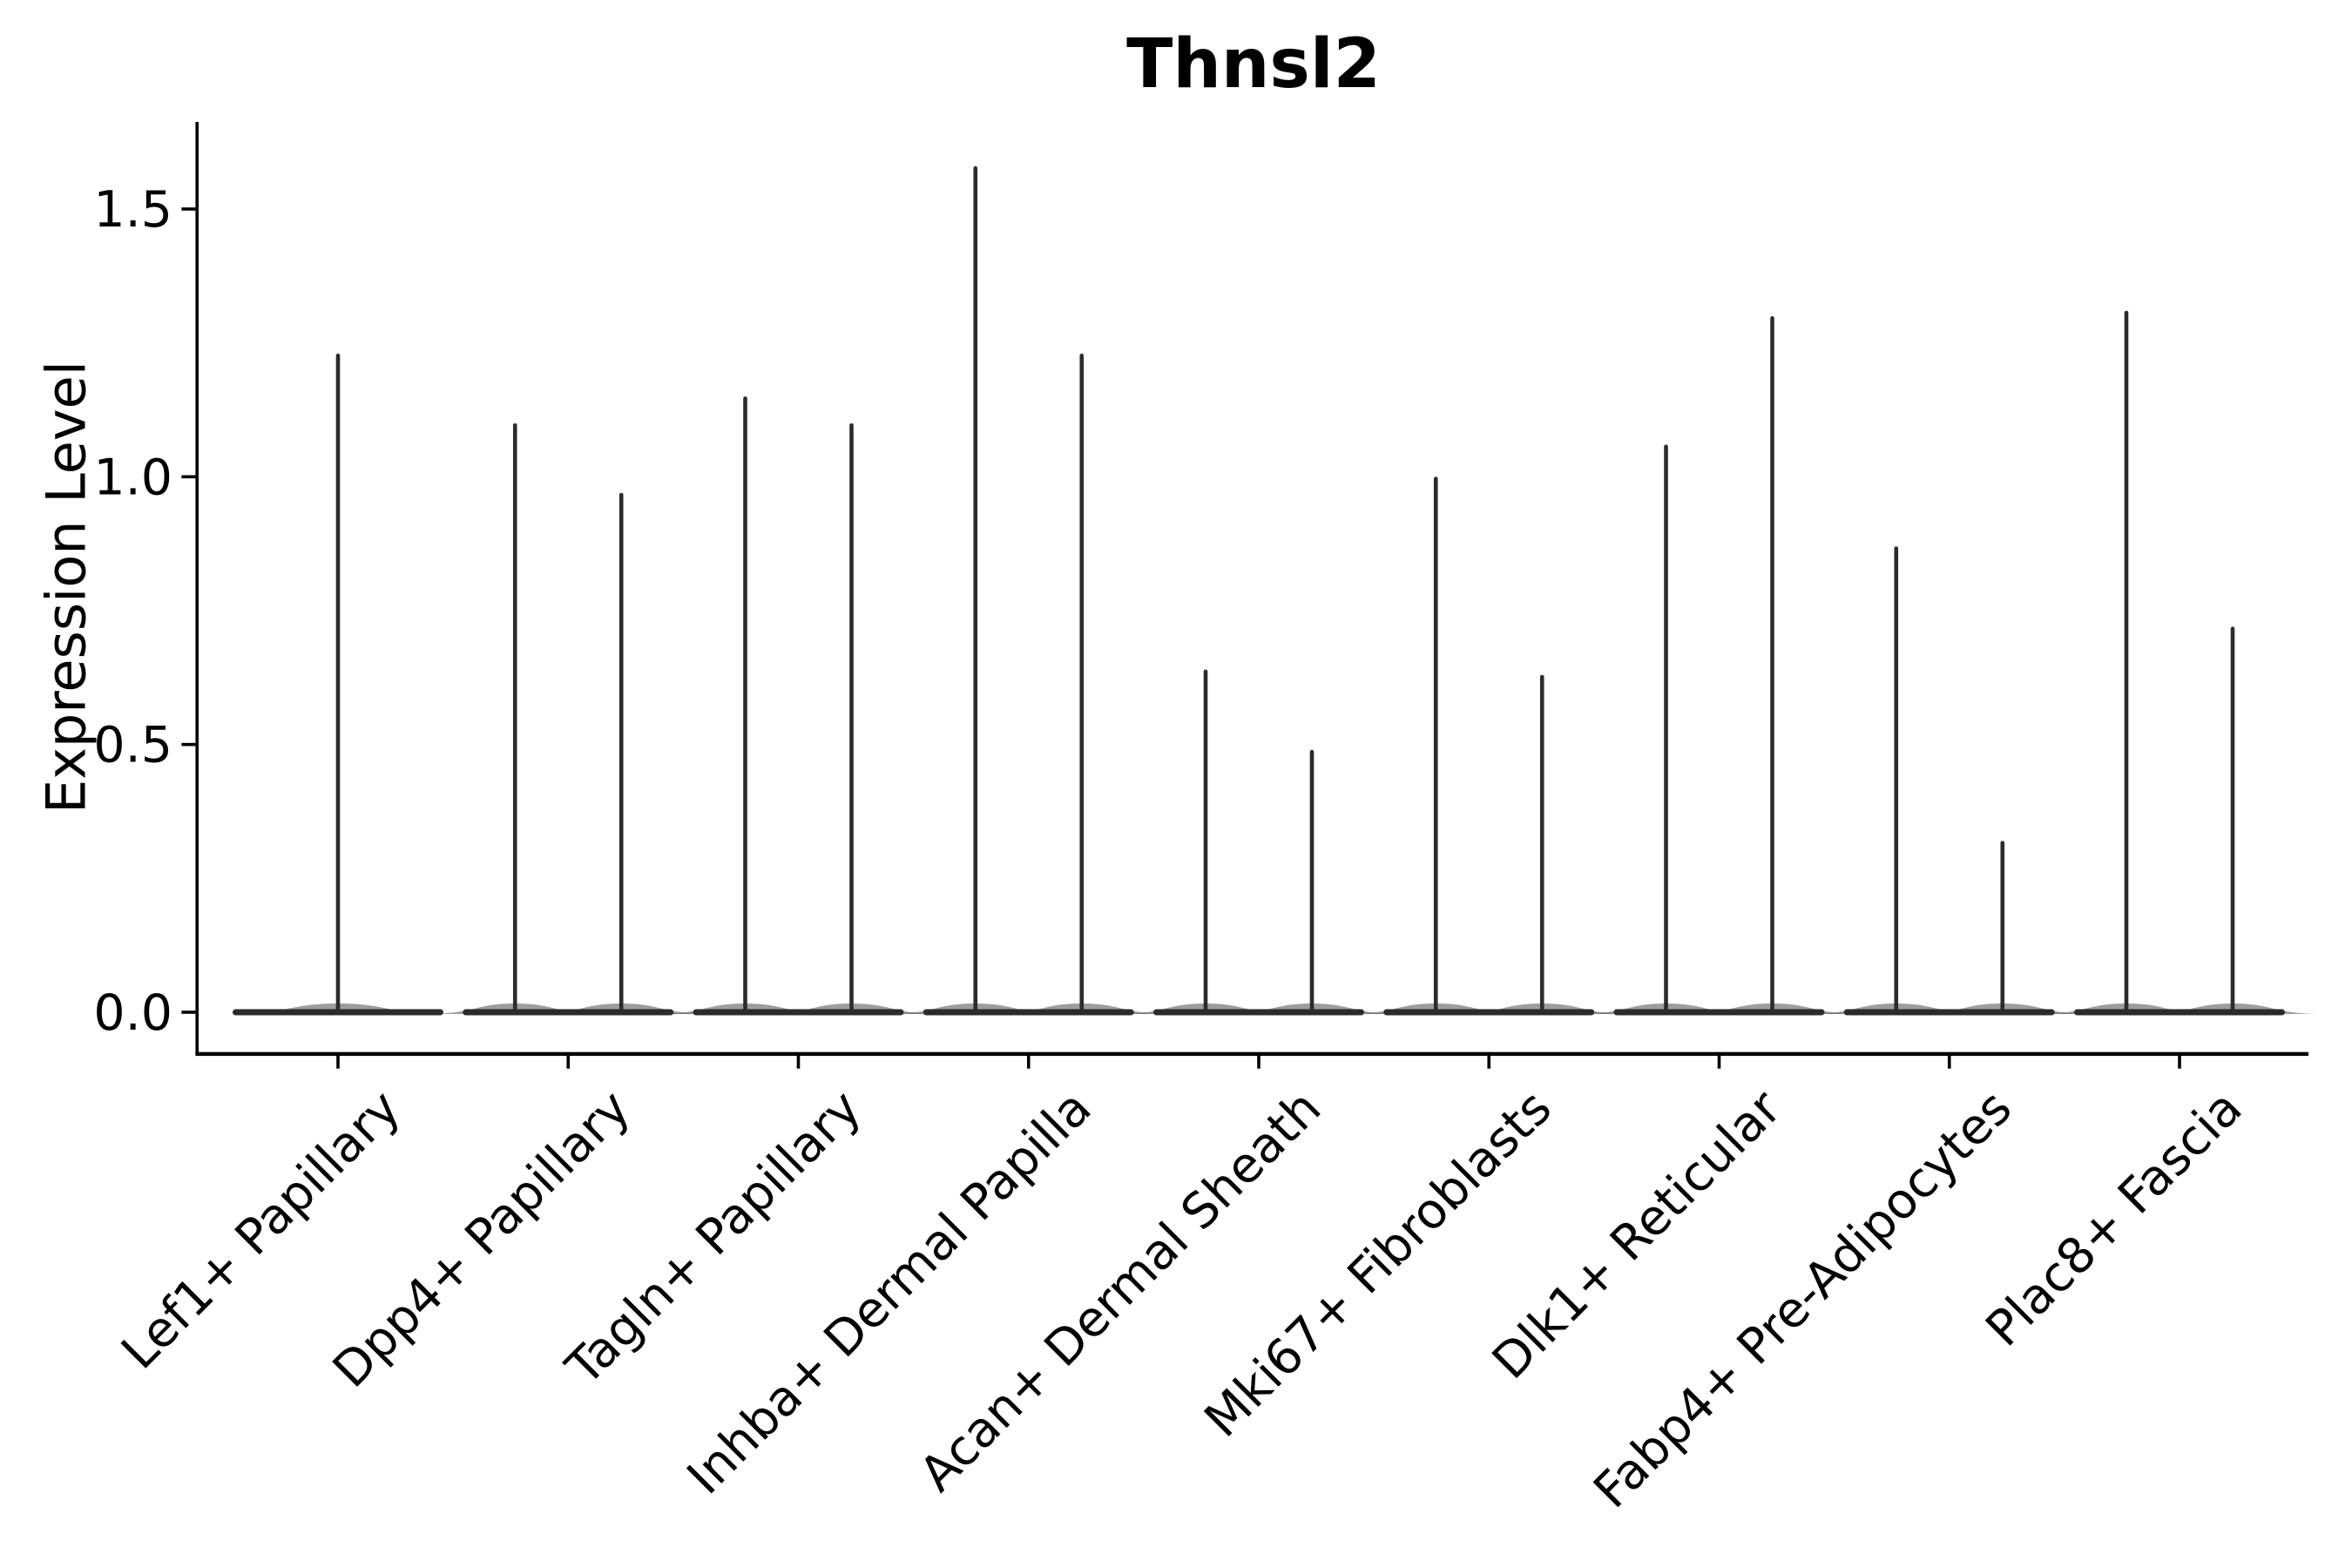 This screenshot has width=2352, height=1568. I want to click on chart-title: Thnsl2, so click(1253, 64).